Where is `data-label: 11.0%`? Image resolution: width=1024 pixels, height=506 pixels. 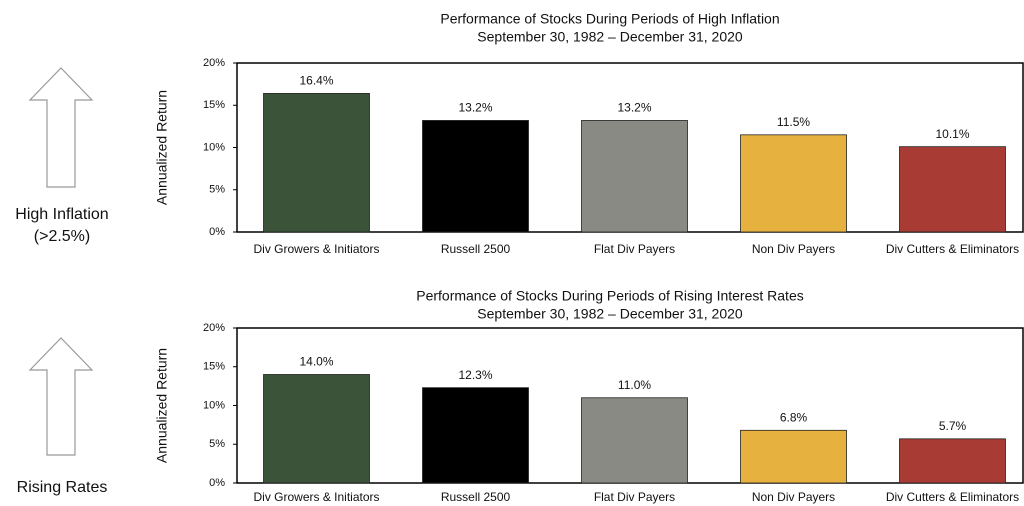 data-label: 11.0% is located at coordinates (634, 385).